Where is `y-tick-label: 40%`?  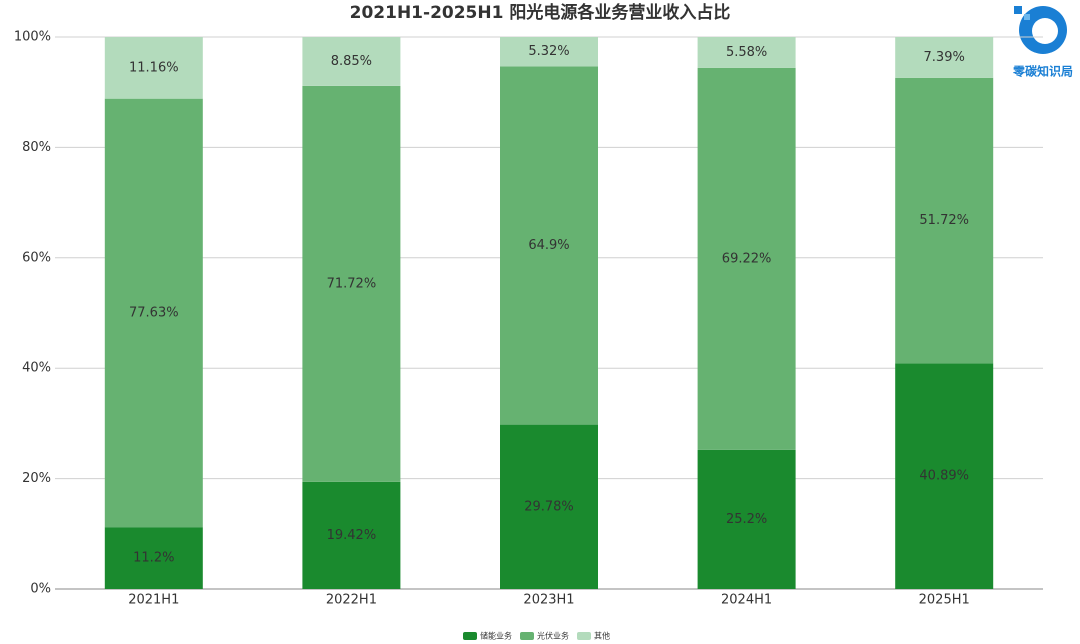
y-tick-label: 40% is located at coordinates (36, 368).